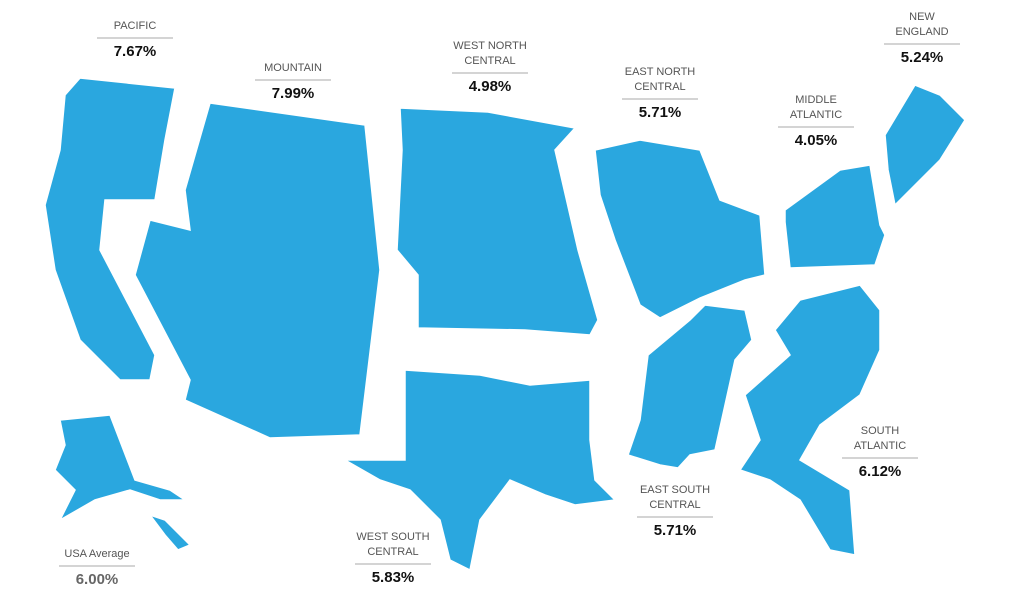 This screenshot has width=1012, height=593. I want to click on region-name: EAST SOUTH, so click(675, 490).